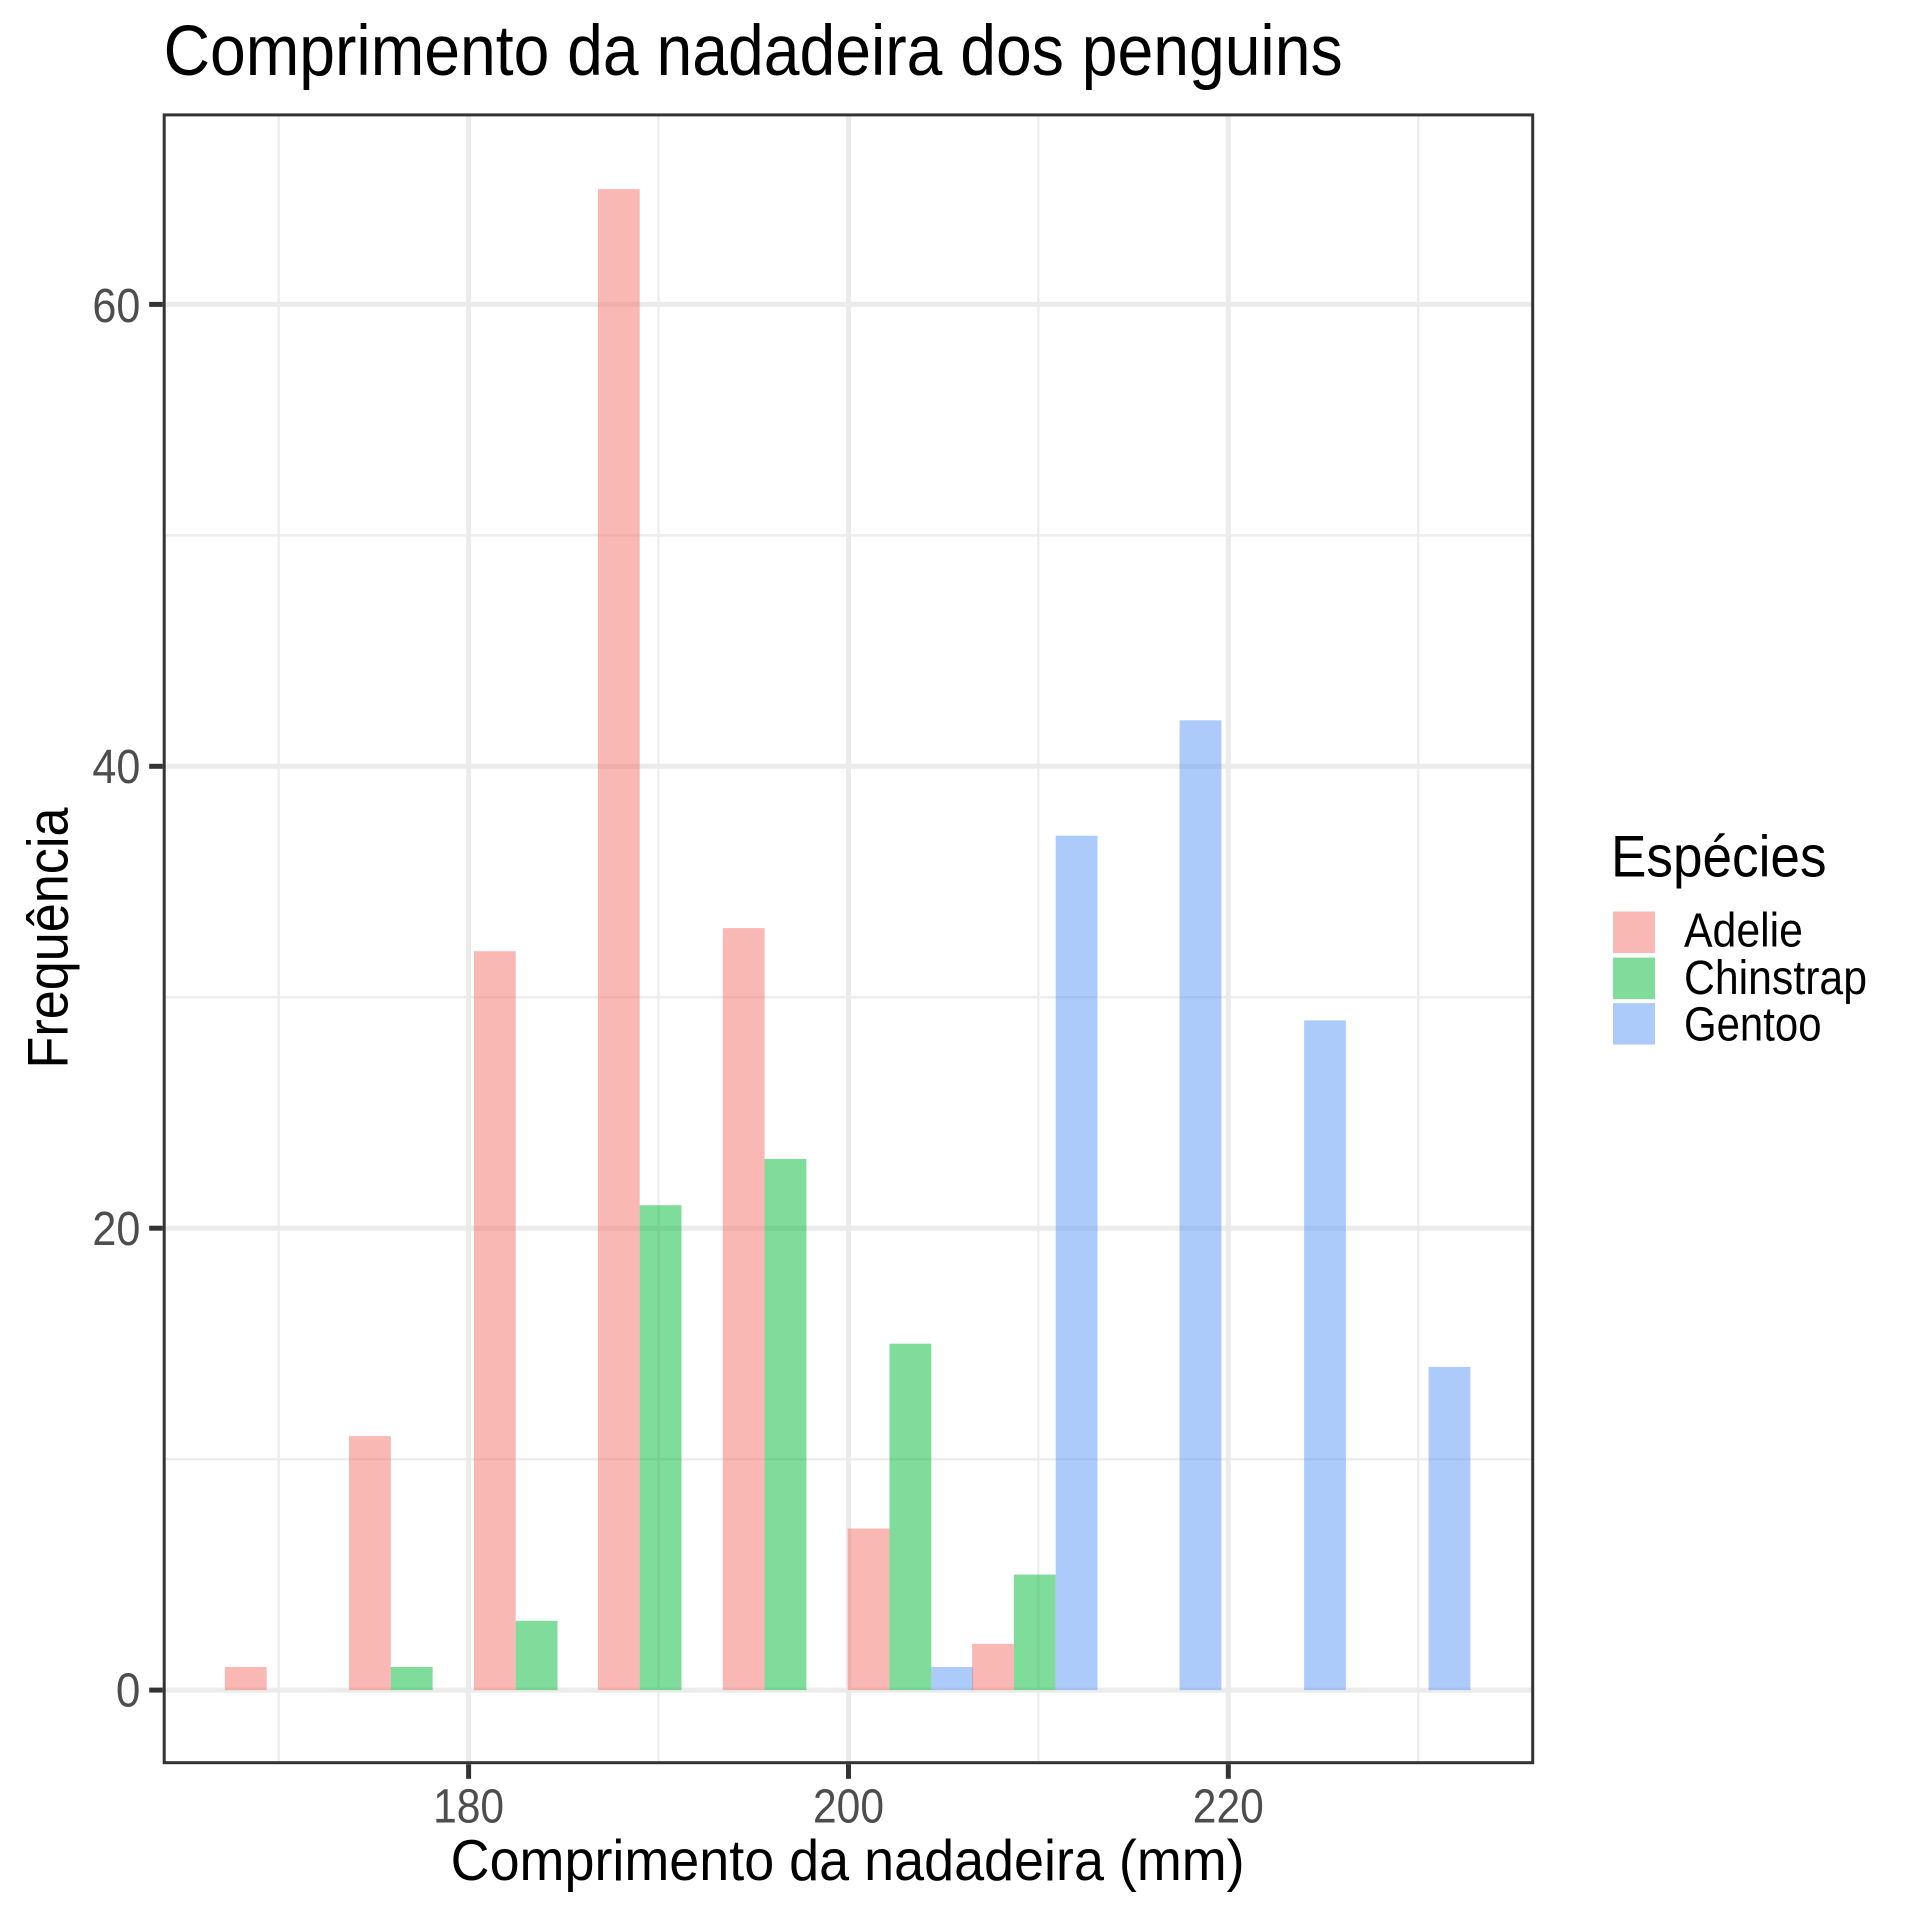 The height and width of the screenshot is (1920, 1920). I want to click on svg-text: Chinstrap, so click(1775, 978).